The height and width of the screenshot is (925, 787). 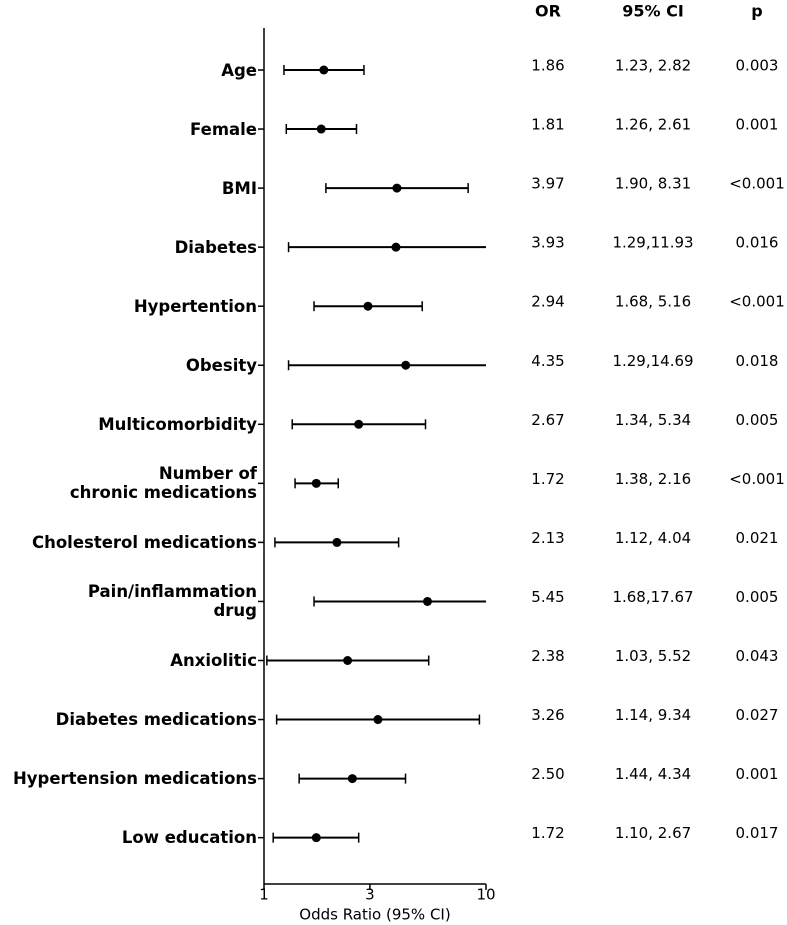 I want to click on ci-label: 1.68, 5.16, so click(x=653, y=302).